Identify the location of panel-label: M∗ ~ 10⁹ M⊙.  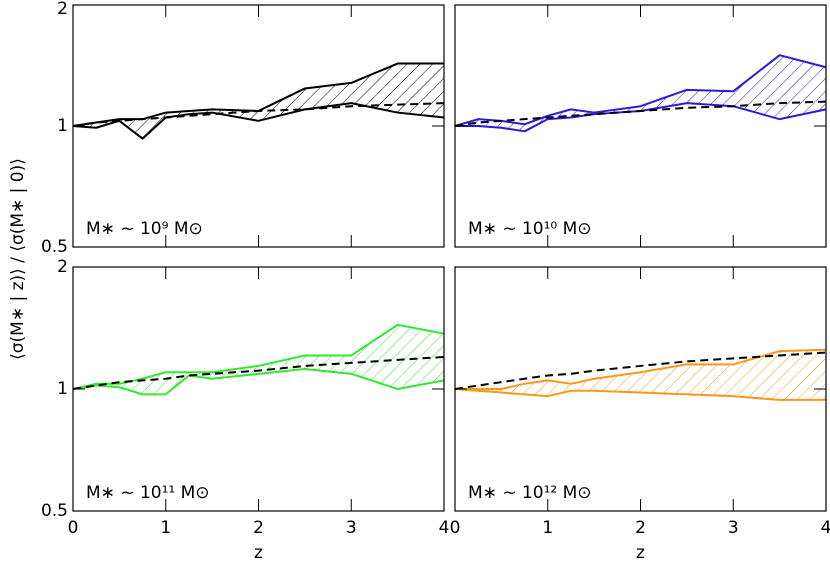
(144, 229).